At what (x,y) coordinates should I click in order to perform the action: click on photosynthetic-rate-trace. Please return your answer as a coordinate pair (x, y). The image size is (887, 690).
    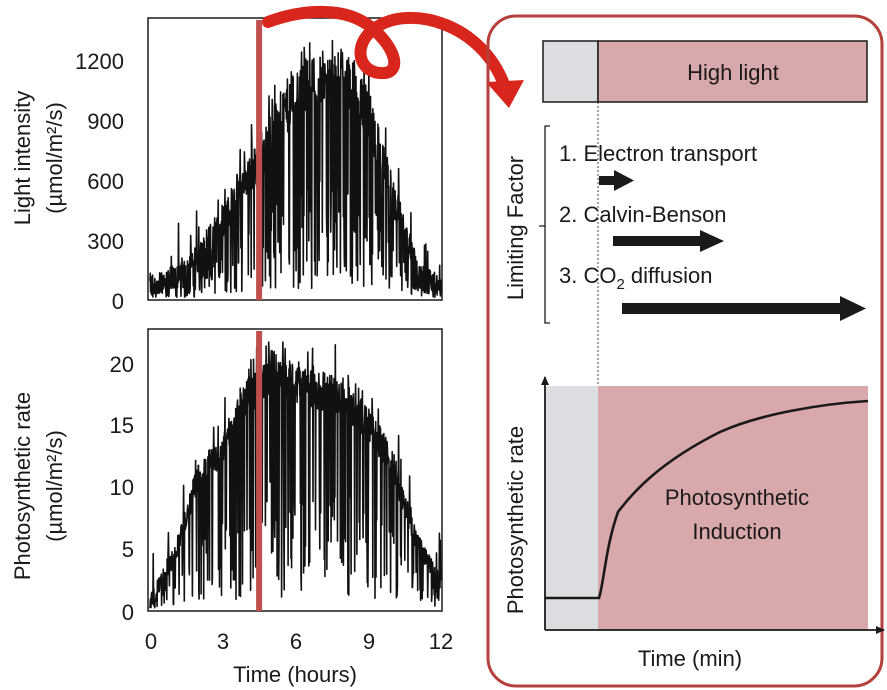
    Looking at the image, I should click on (295, 475).